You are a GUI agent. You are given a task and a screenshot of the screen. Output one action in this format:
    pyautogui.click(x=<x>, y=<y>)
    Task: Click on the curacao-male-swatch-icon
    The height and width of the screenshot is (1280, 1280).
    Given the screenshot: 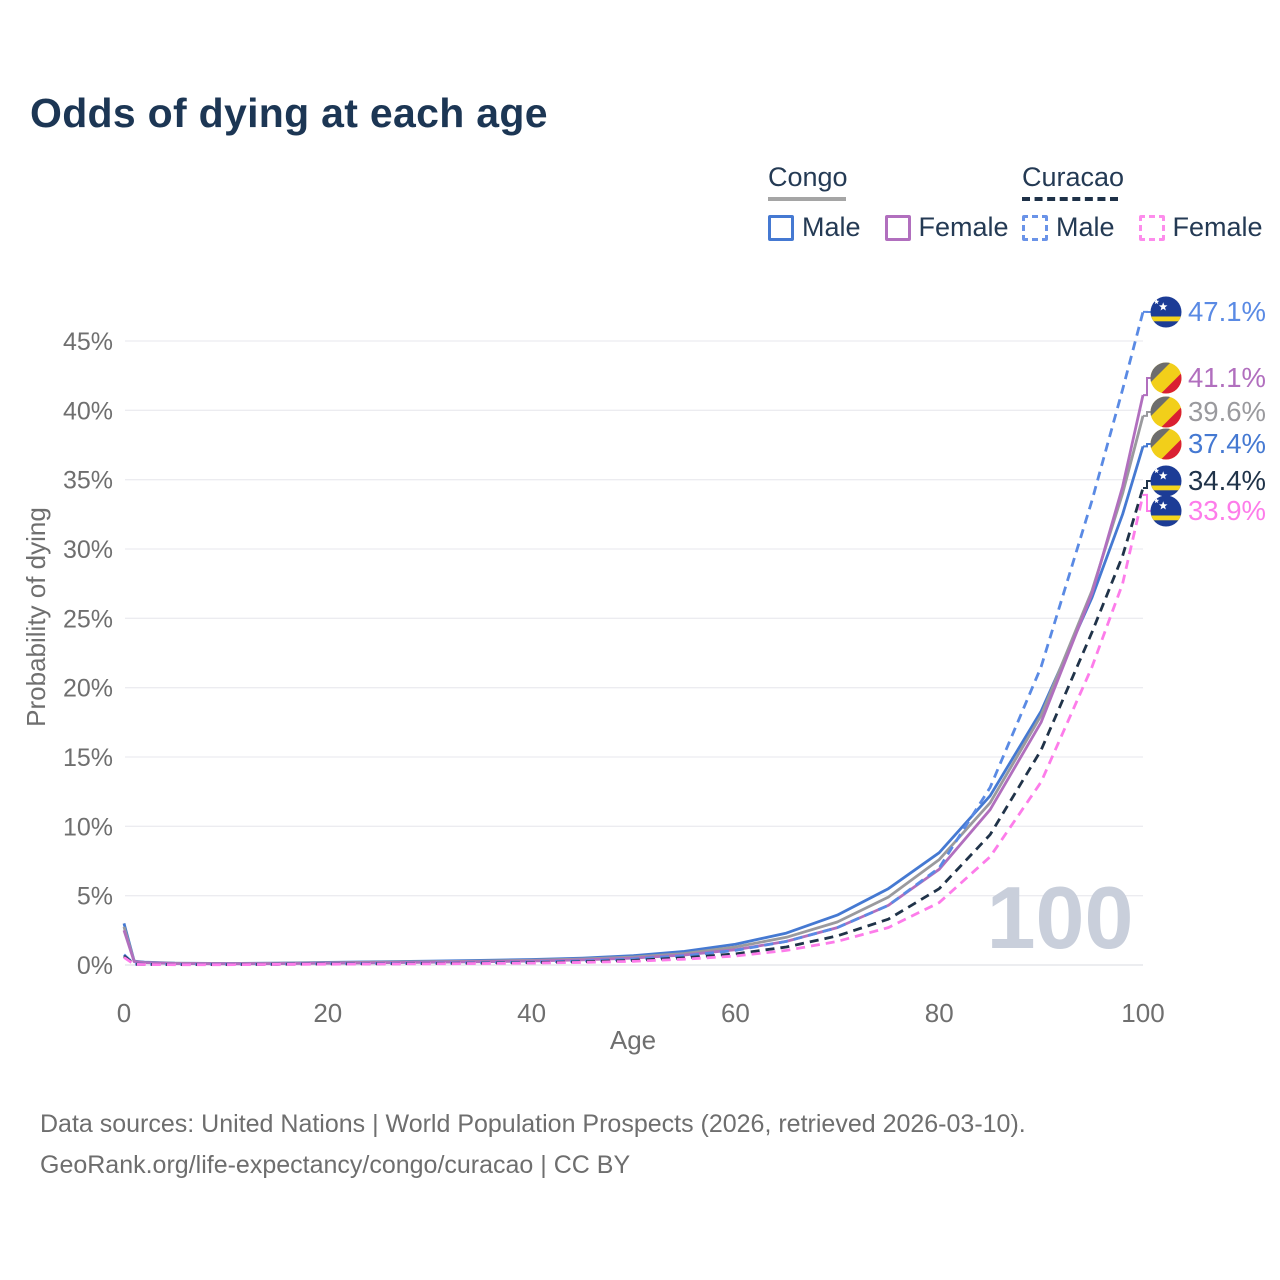 What is the action you would take?
    pyautogui.click(x=1035, y=227)
    